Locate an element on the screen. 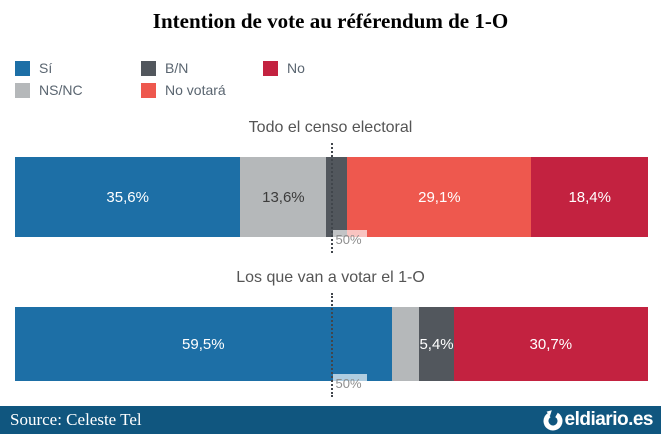  bar-segment-no: 30,7% is located at coordinates (550, 344).